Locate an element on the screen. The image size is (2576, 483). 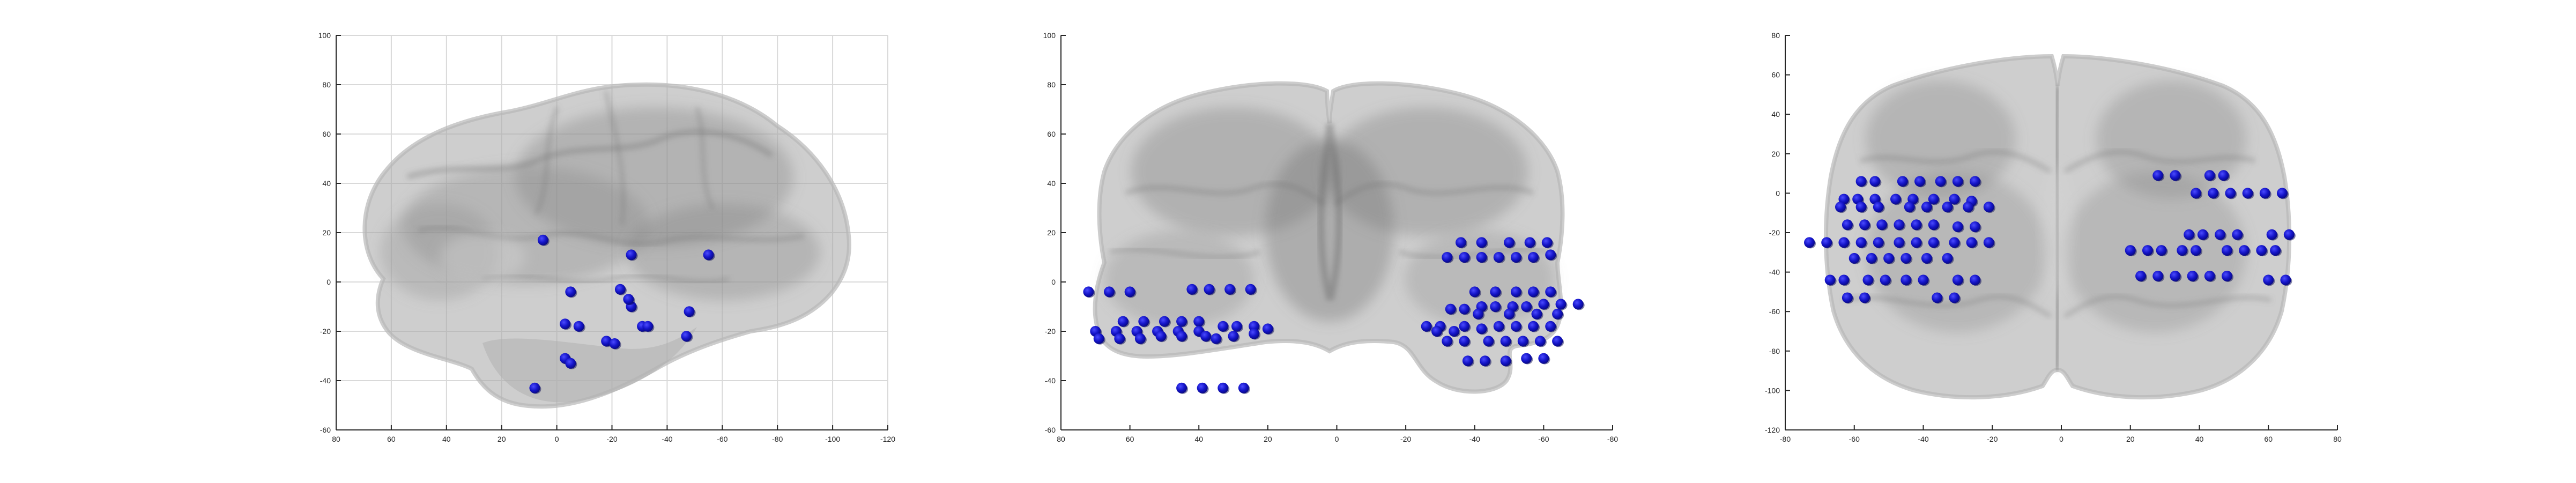
y-tick-label: 80 is located at coordinates (1776, 35).